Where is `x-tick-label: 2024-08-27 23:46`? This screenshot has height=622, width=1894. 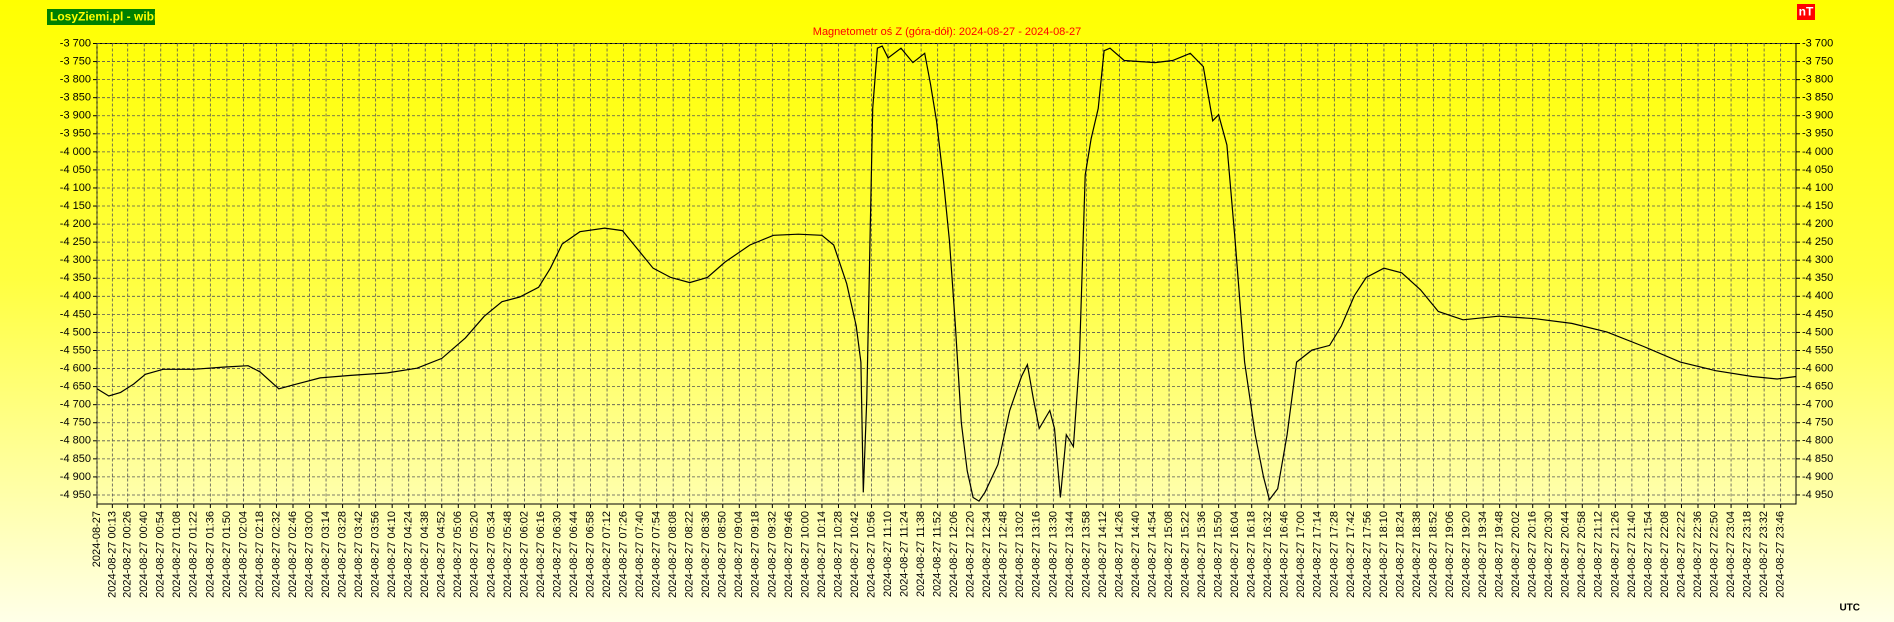 x-tick-label: 2024-08-27 23:46 is located at coordinates (1781, 554).